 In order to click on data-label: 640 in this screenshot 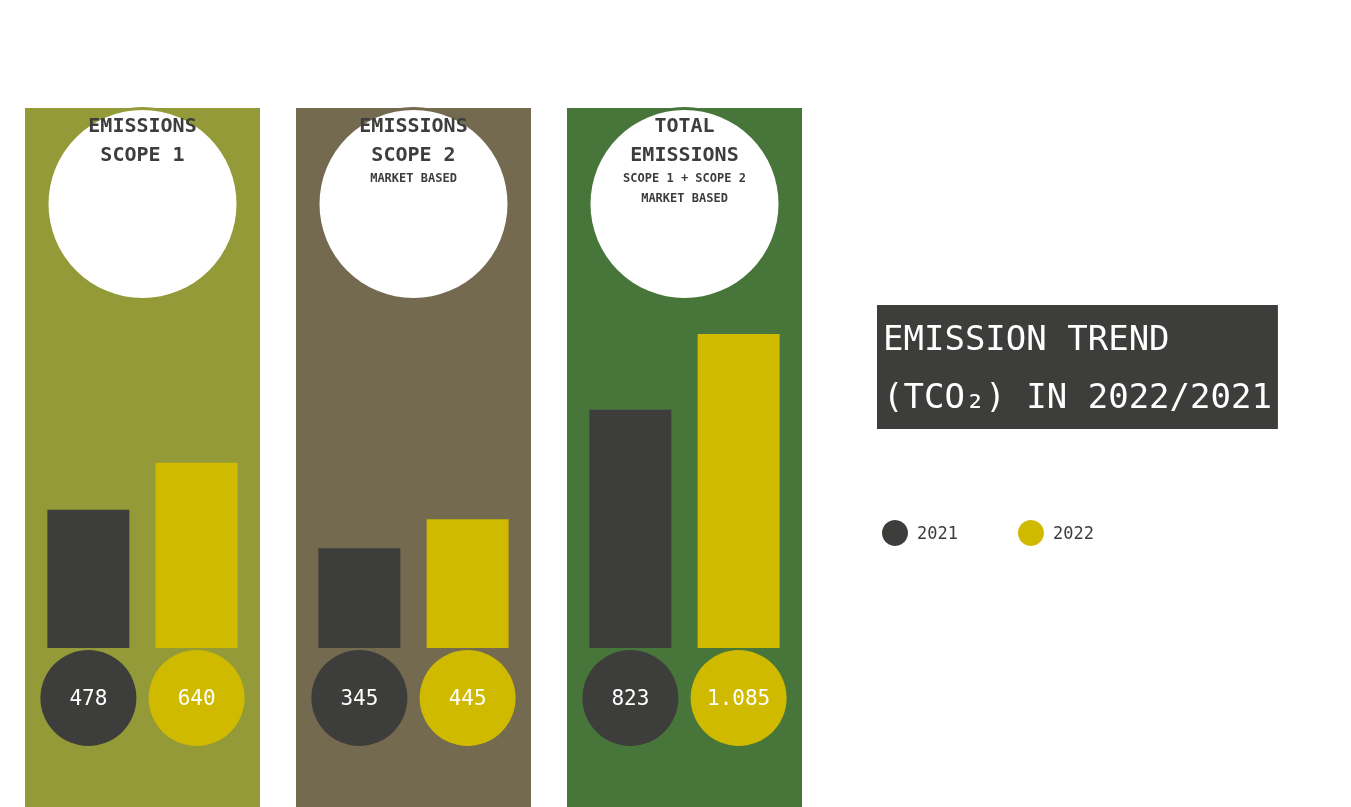, I will do `click(196, 698)`.